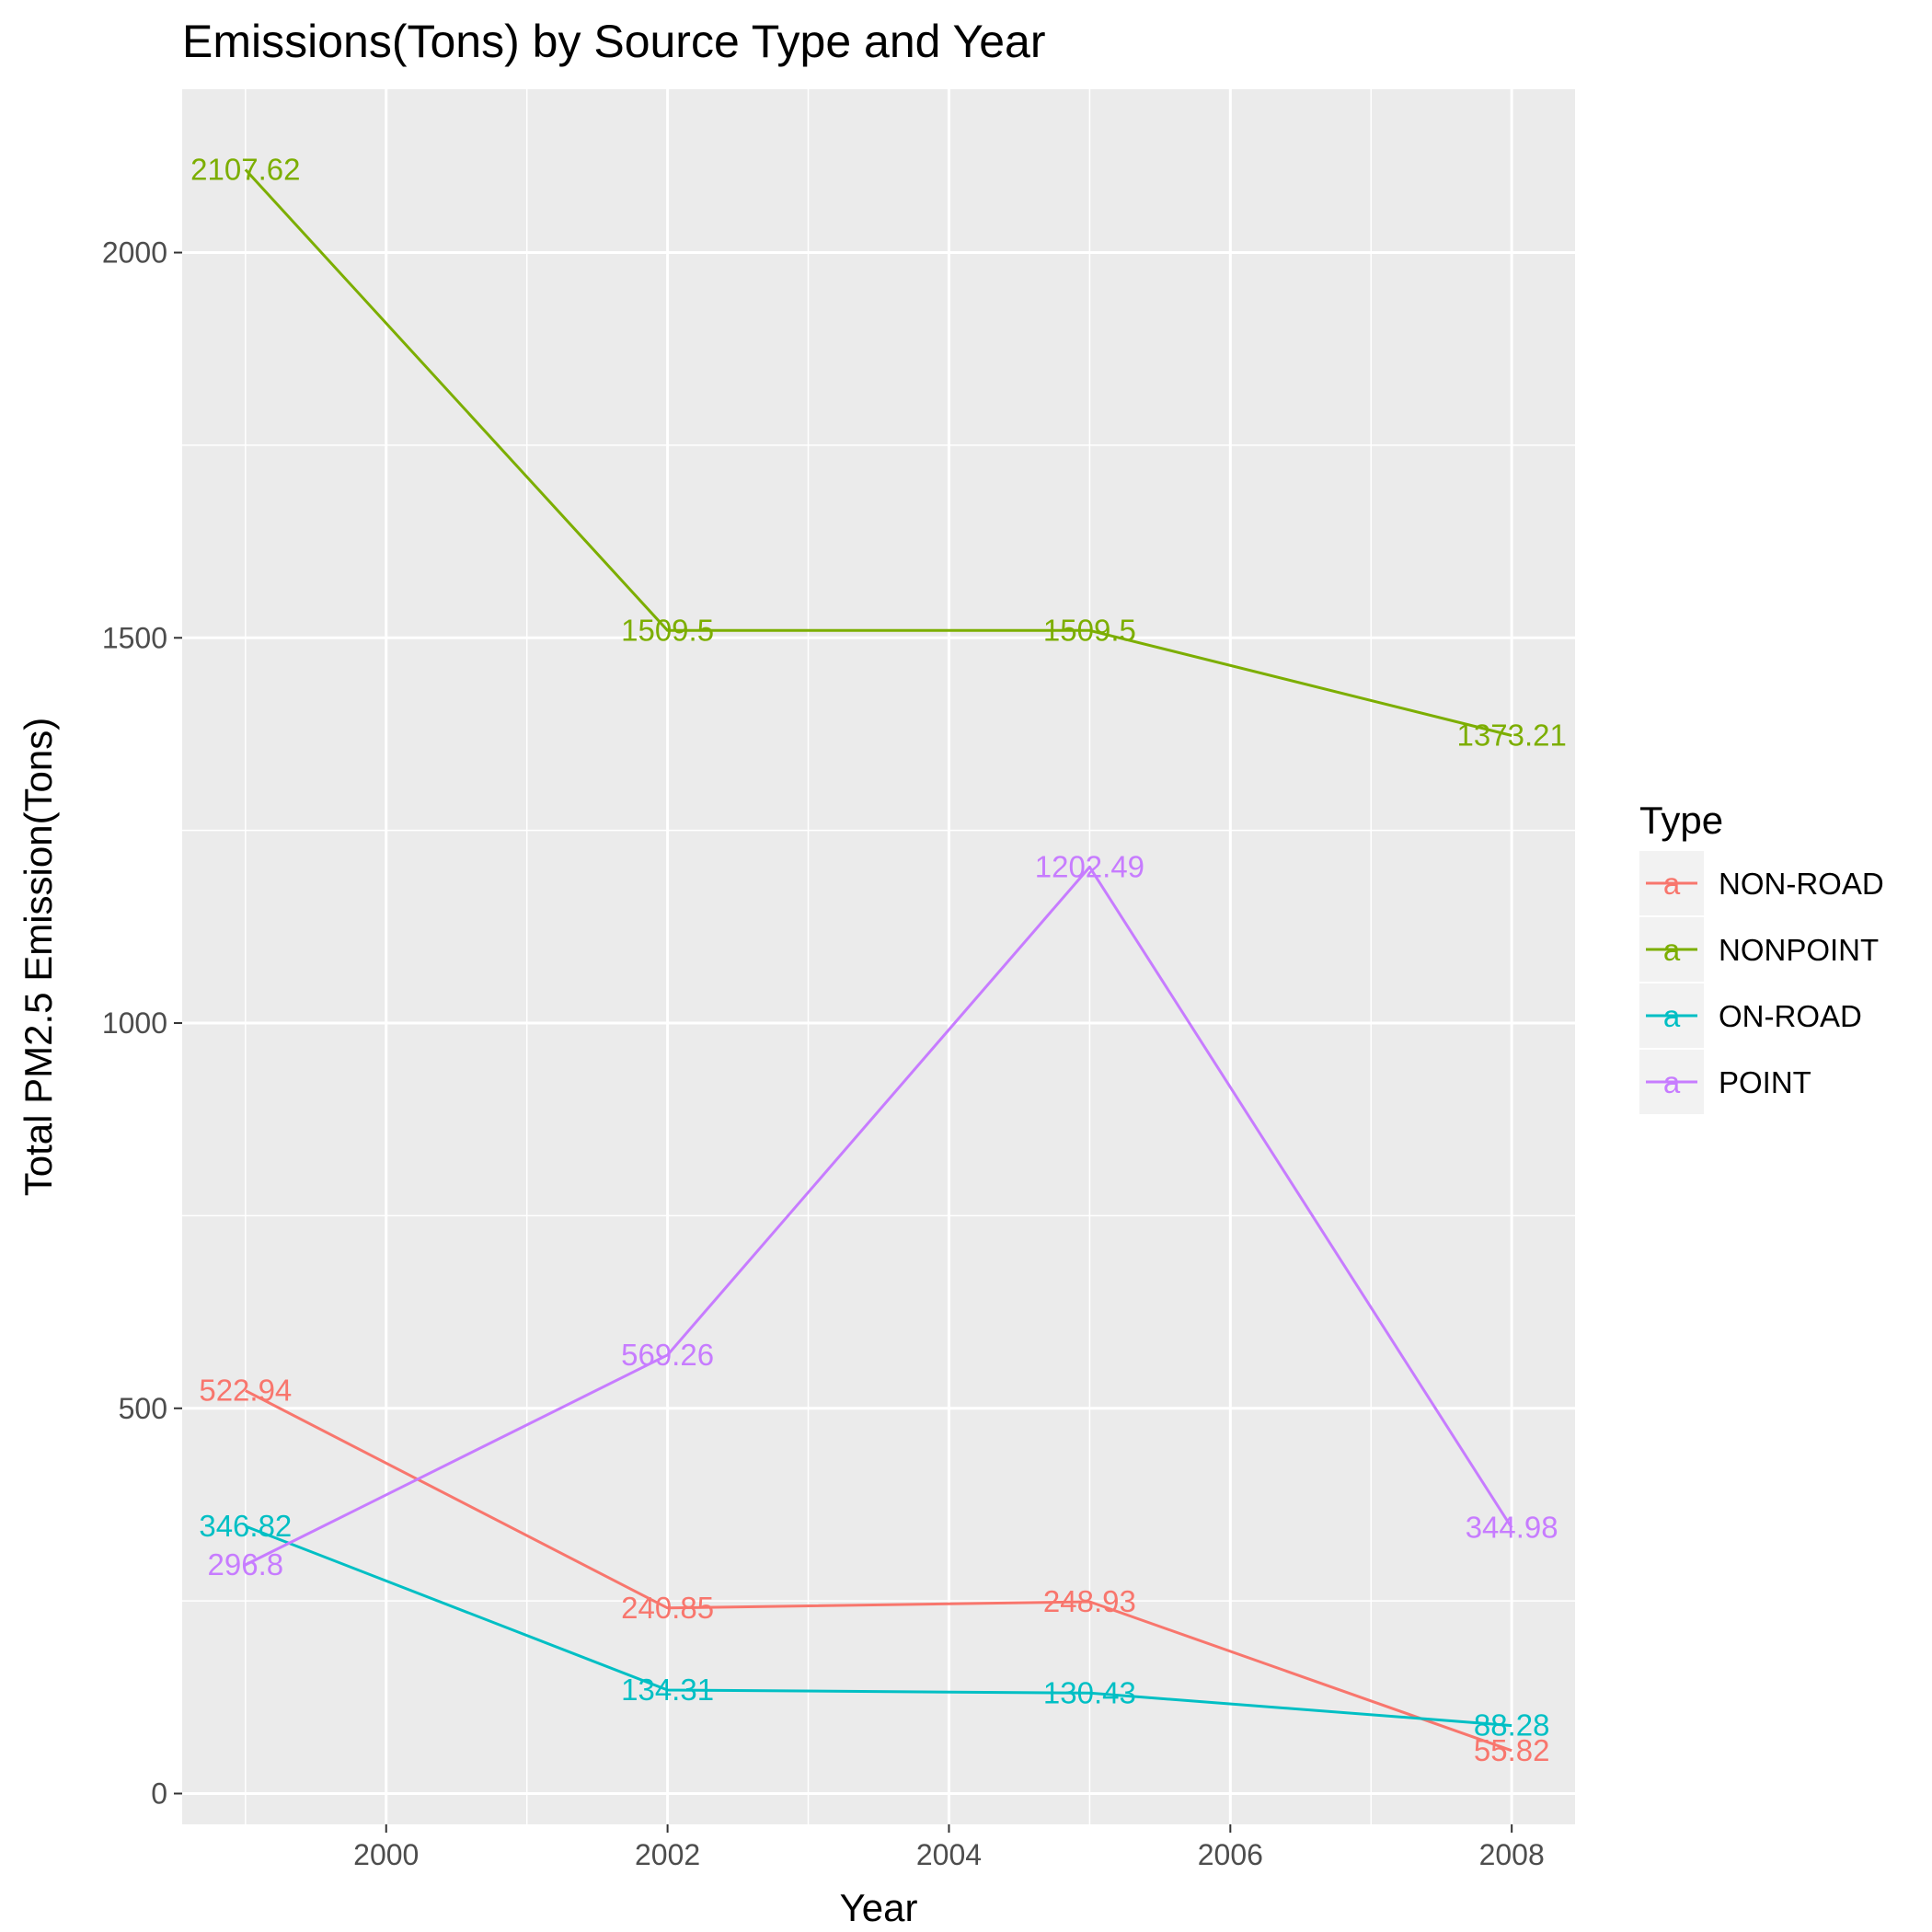 This screenshot has width=1932, height=1932. I want to click on data-label-non-road: 55.82, so click(1512, 1750).